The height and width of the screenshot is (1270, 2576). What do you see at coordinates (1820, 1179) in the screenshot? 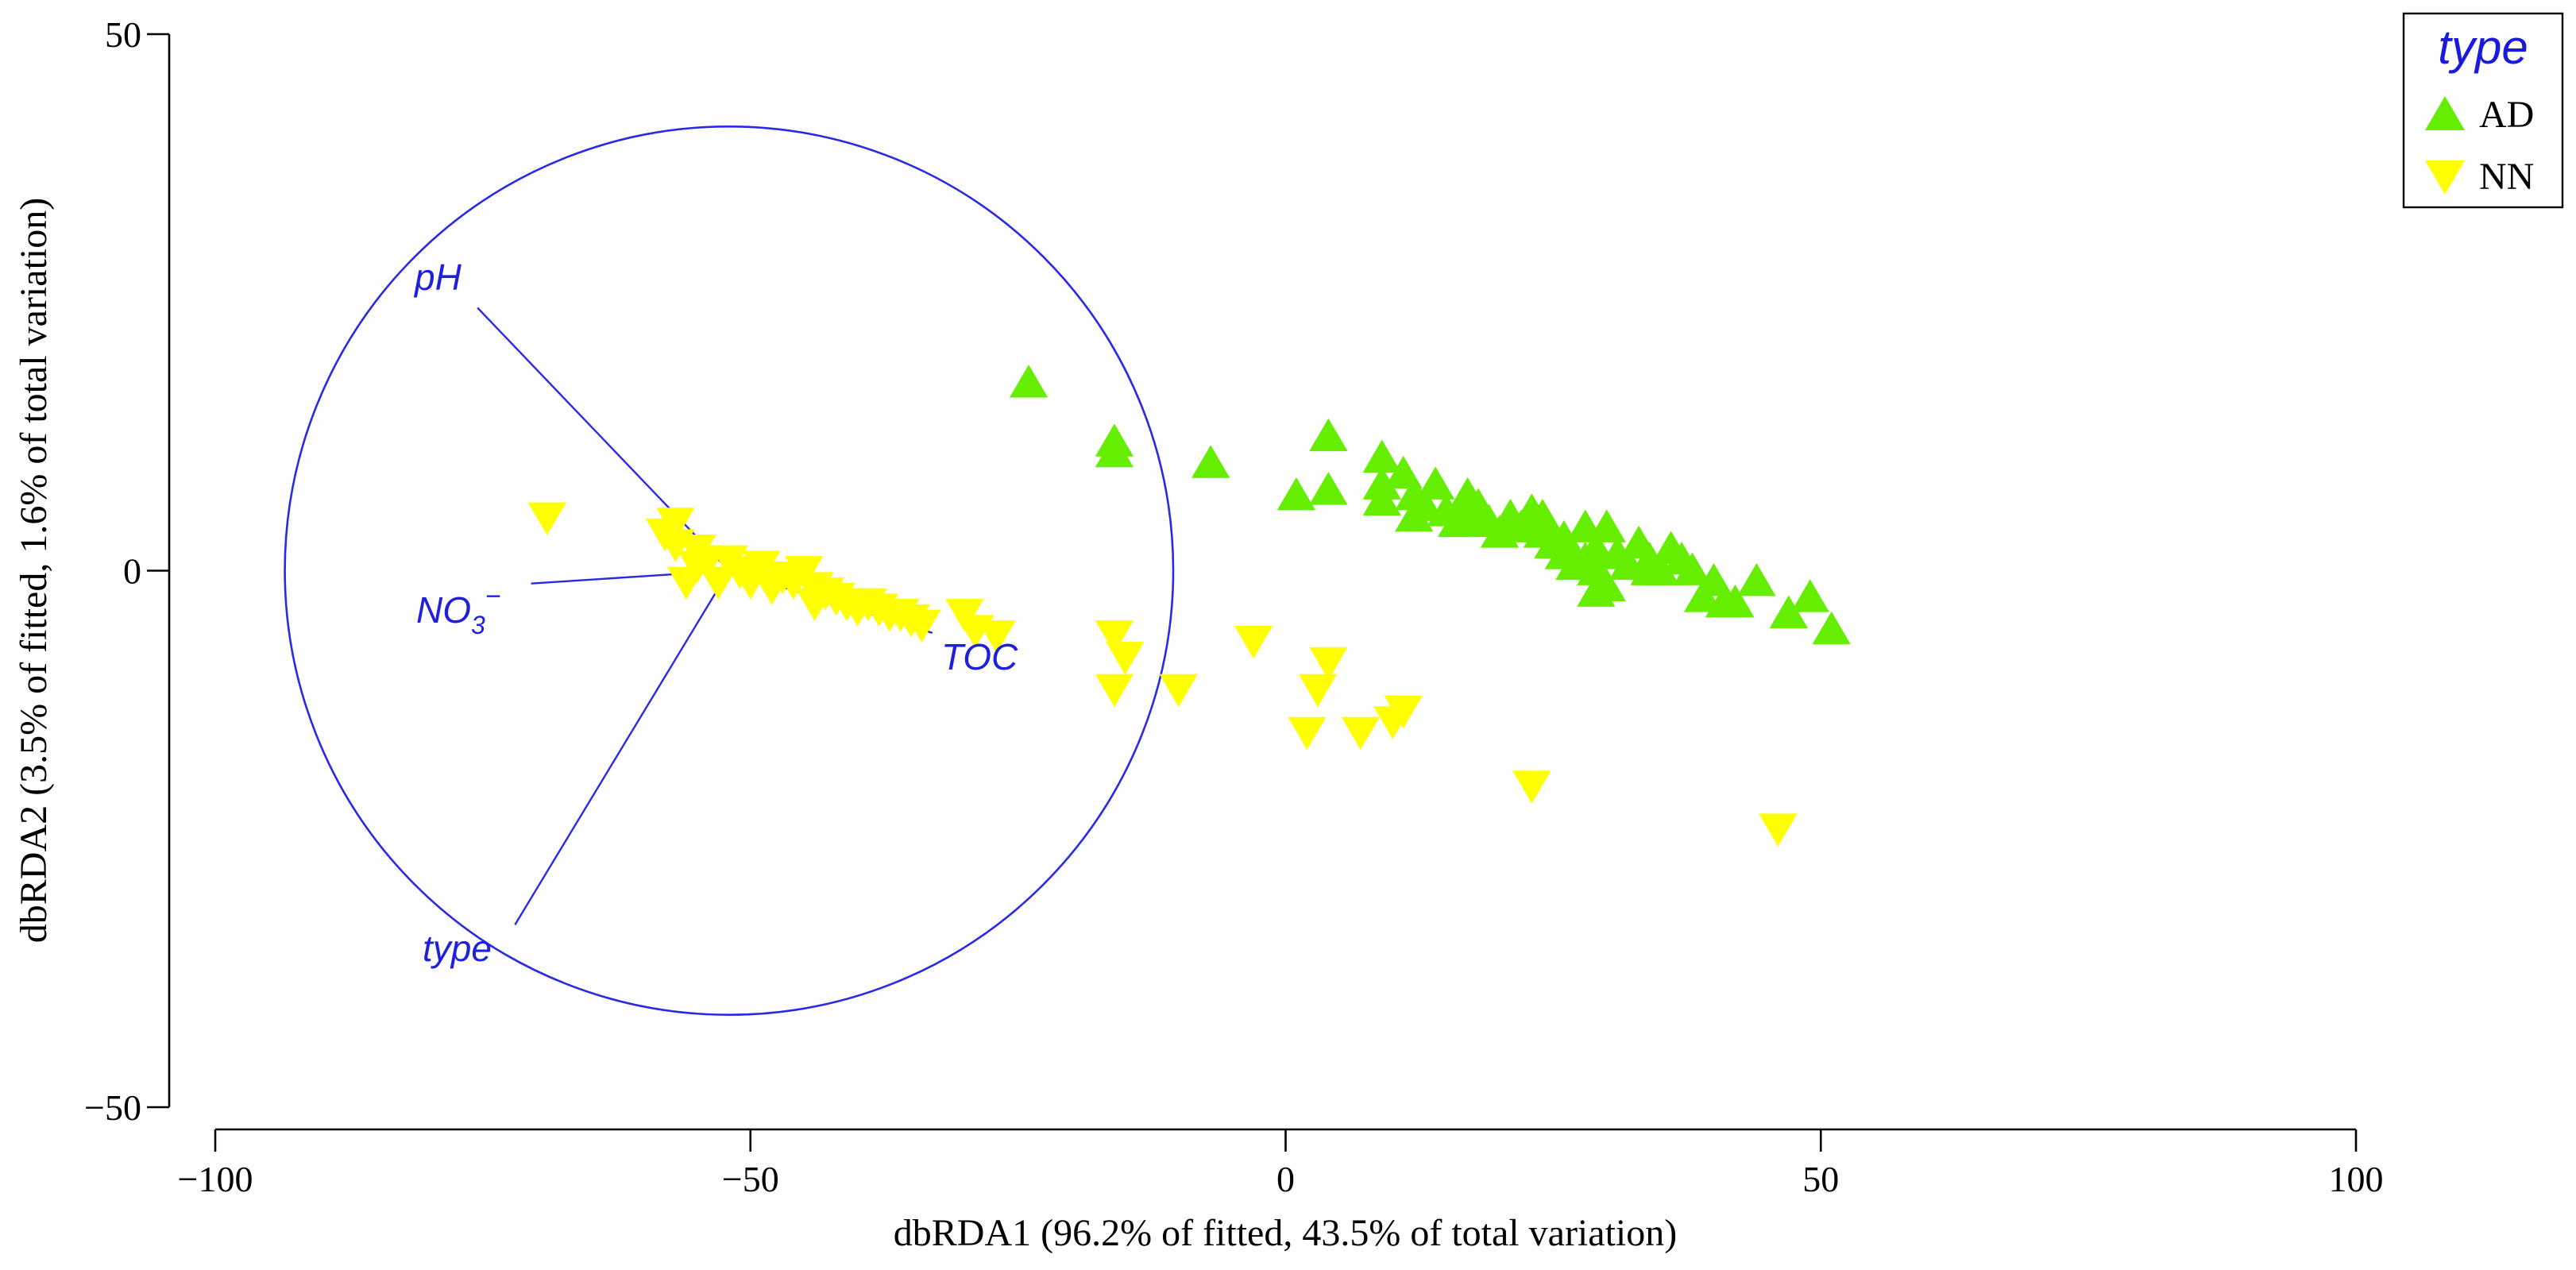
I see `x-tick-label: 50` at bounding box center [1820, 1179].